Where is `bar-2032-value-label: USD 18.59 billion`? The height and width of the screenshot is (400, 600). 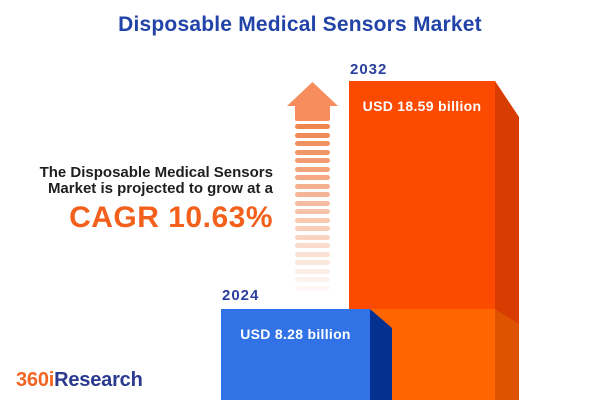 bar-2032-value-label: USD 18.59 billion is located at coordinates (422, 106).